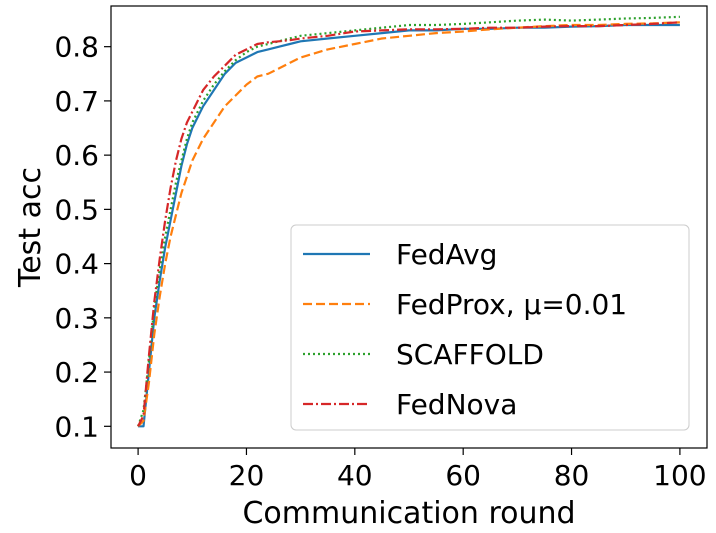  Describe the element at coordinates (511, 304) in the screenshot. I see `legend-label-1: FedProx, μ=0.01` at that location.